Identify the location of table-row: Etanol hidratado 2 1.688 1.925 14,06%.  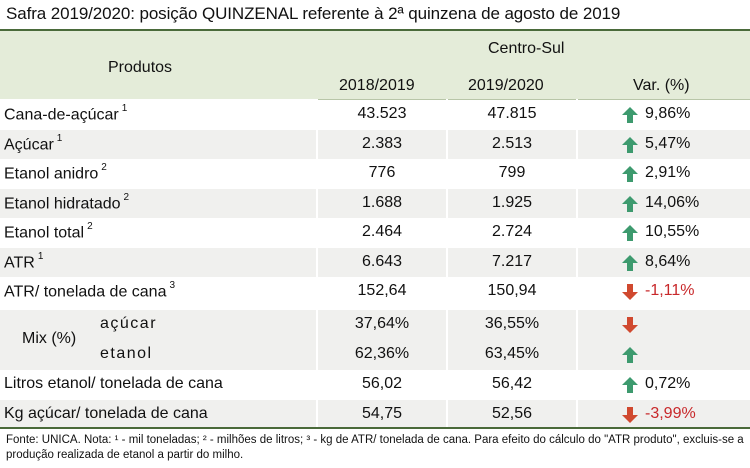
(375, 203).